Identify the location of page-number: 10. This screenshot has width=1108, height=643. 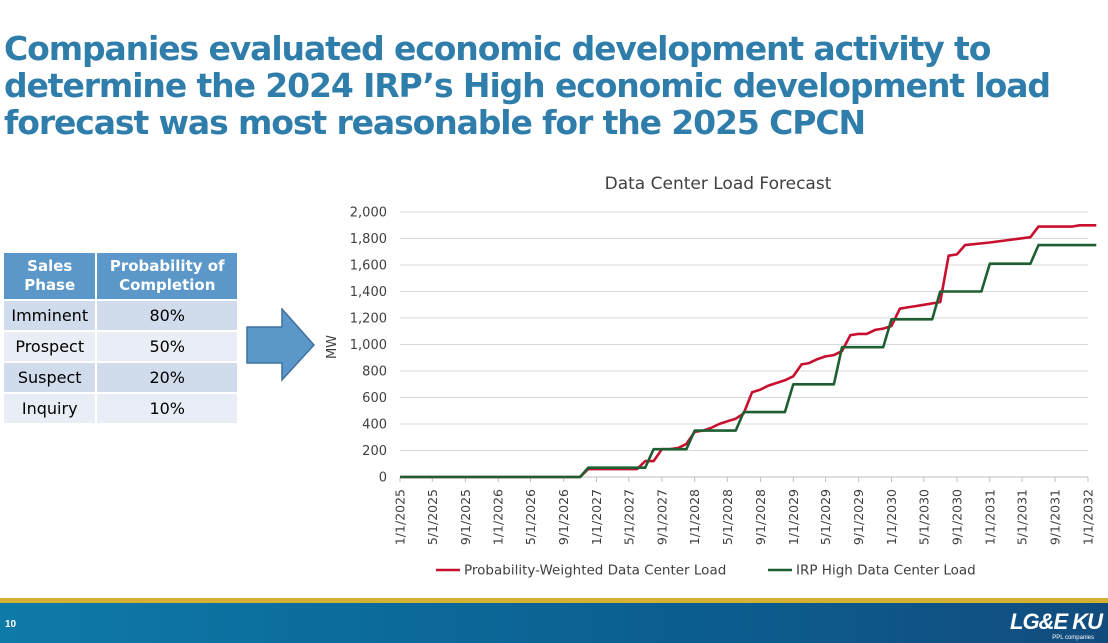
(11, 624).